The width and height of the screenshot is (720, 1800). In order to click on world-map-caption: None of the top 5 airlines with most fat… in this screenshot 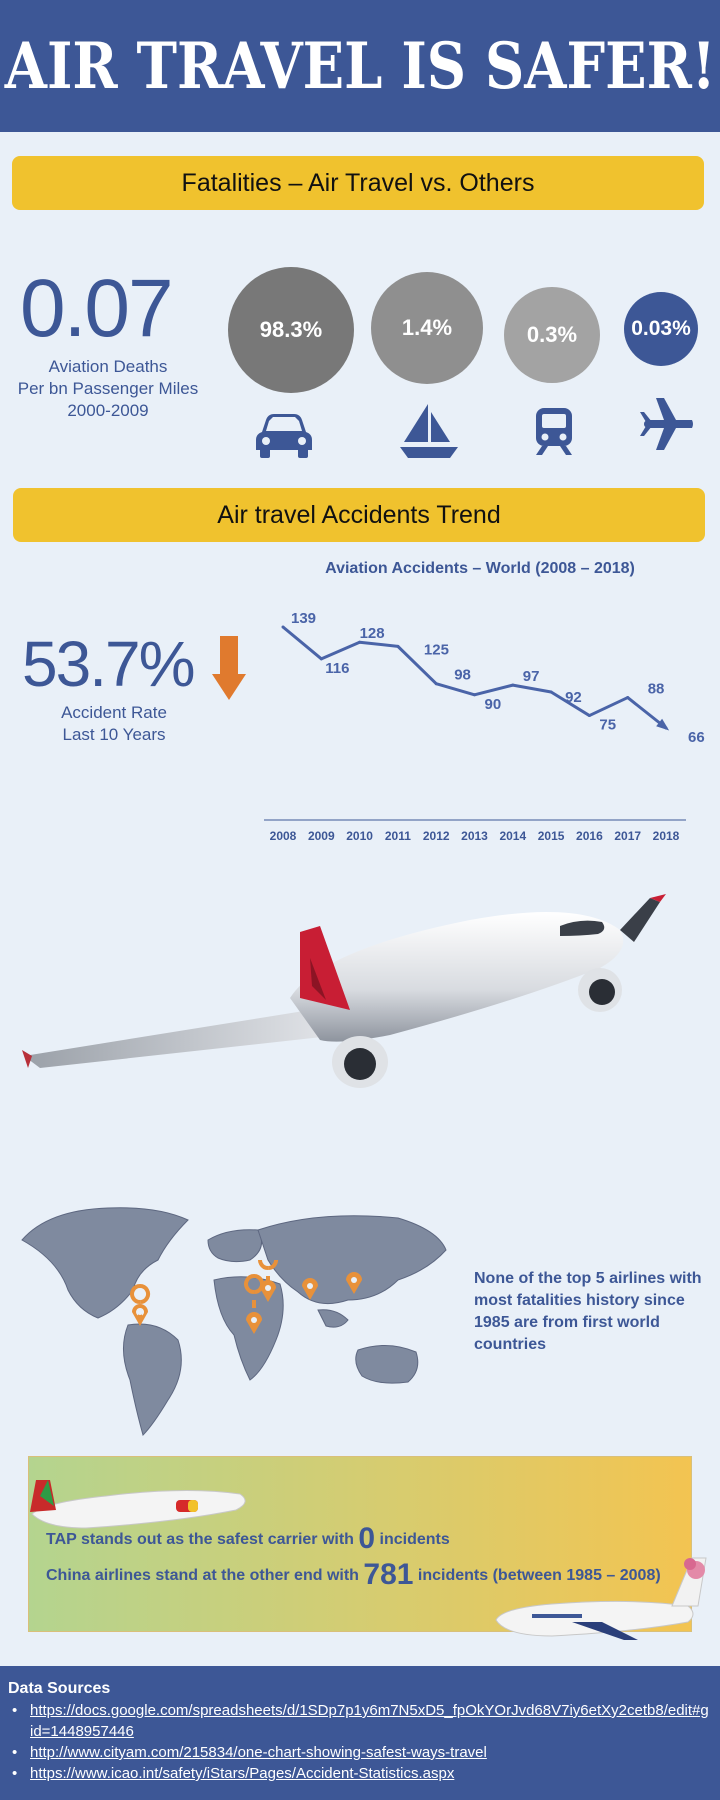, I will do `click(588, 1311)`.